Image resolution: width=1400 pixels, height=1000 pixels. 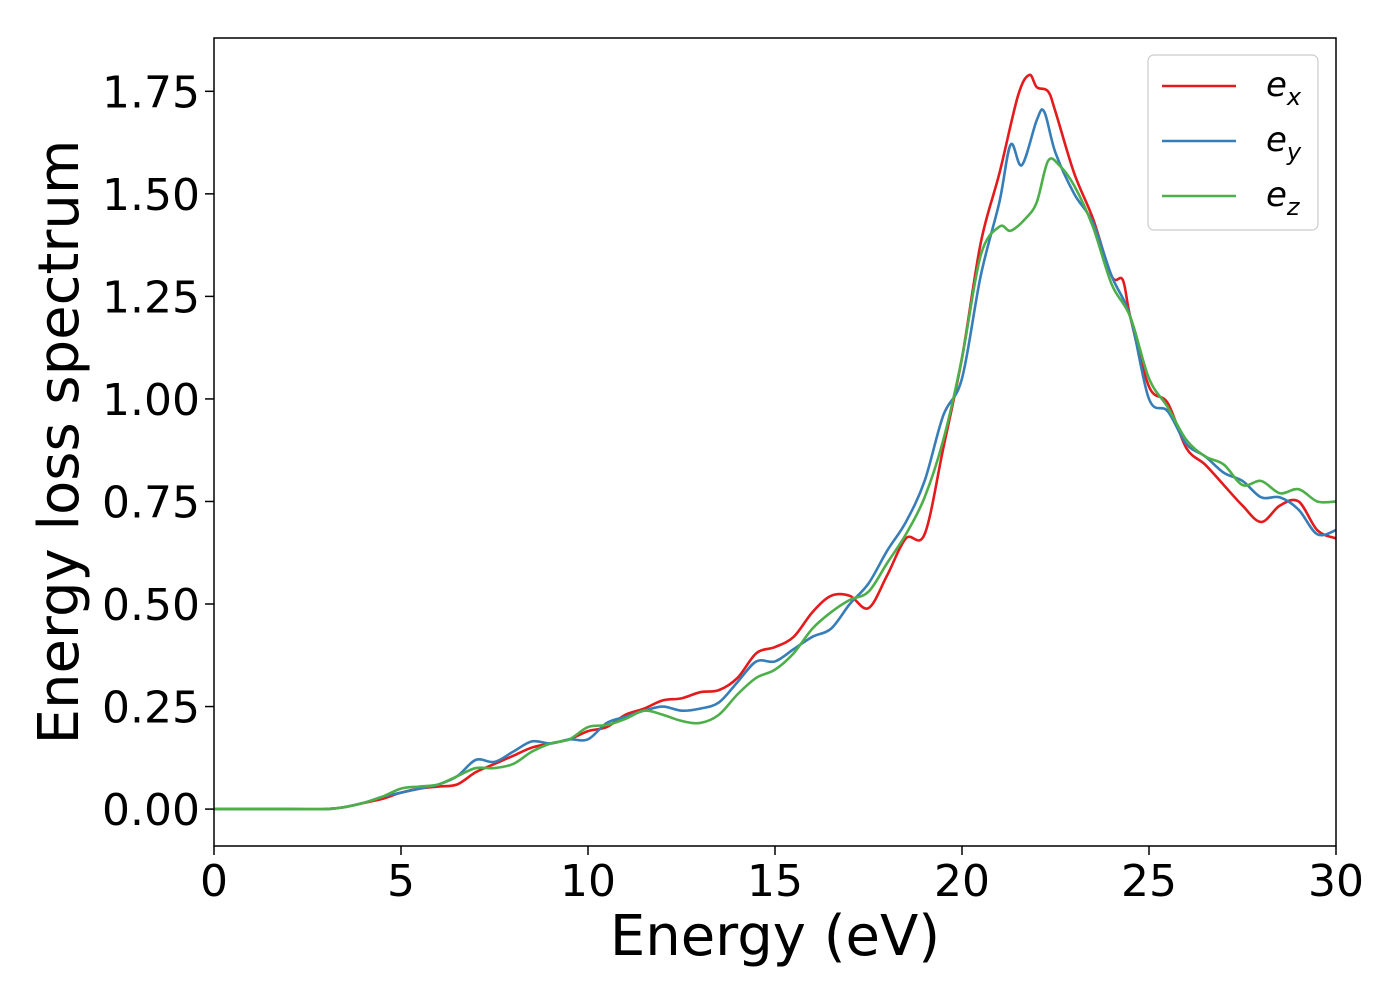 I want to click on x-tick-label: 5, so click(x=401, y=881).